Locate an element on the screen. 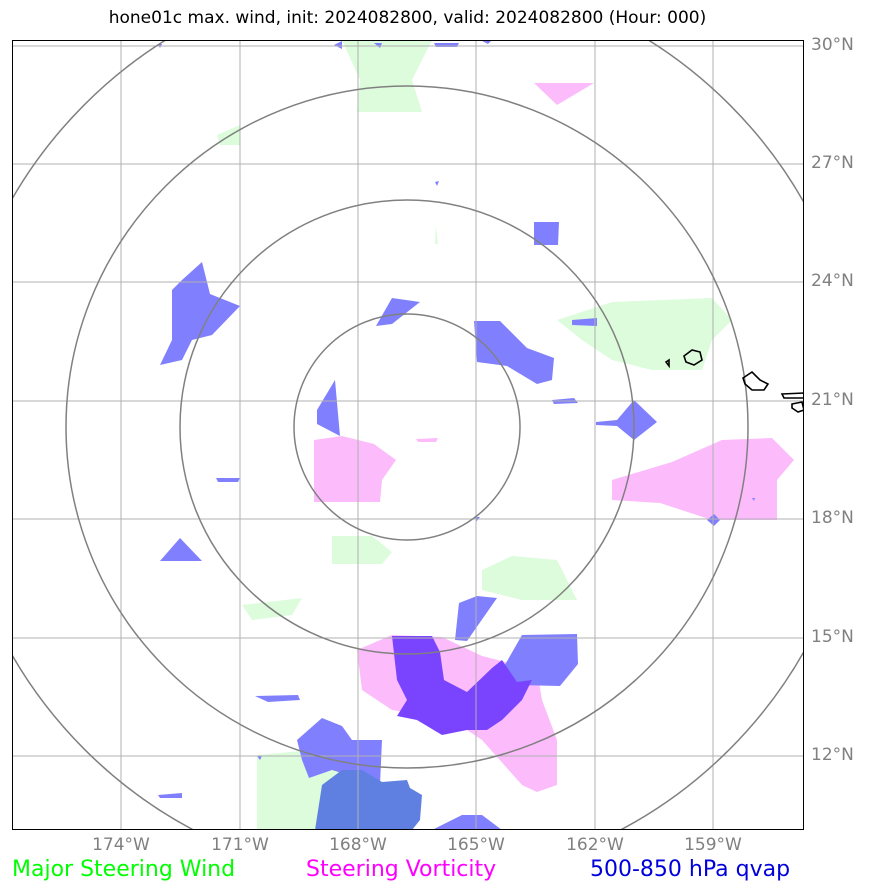 The height and width of the screenshot is (895, 873). qvap-area-ne is located at coordinates (514, 352).